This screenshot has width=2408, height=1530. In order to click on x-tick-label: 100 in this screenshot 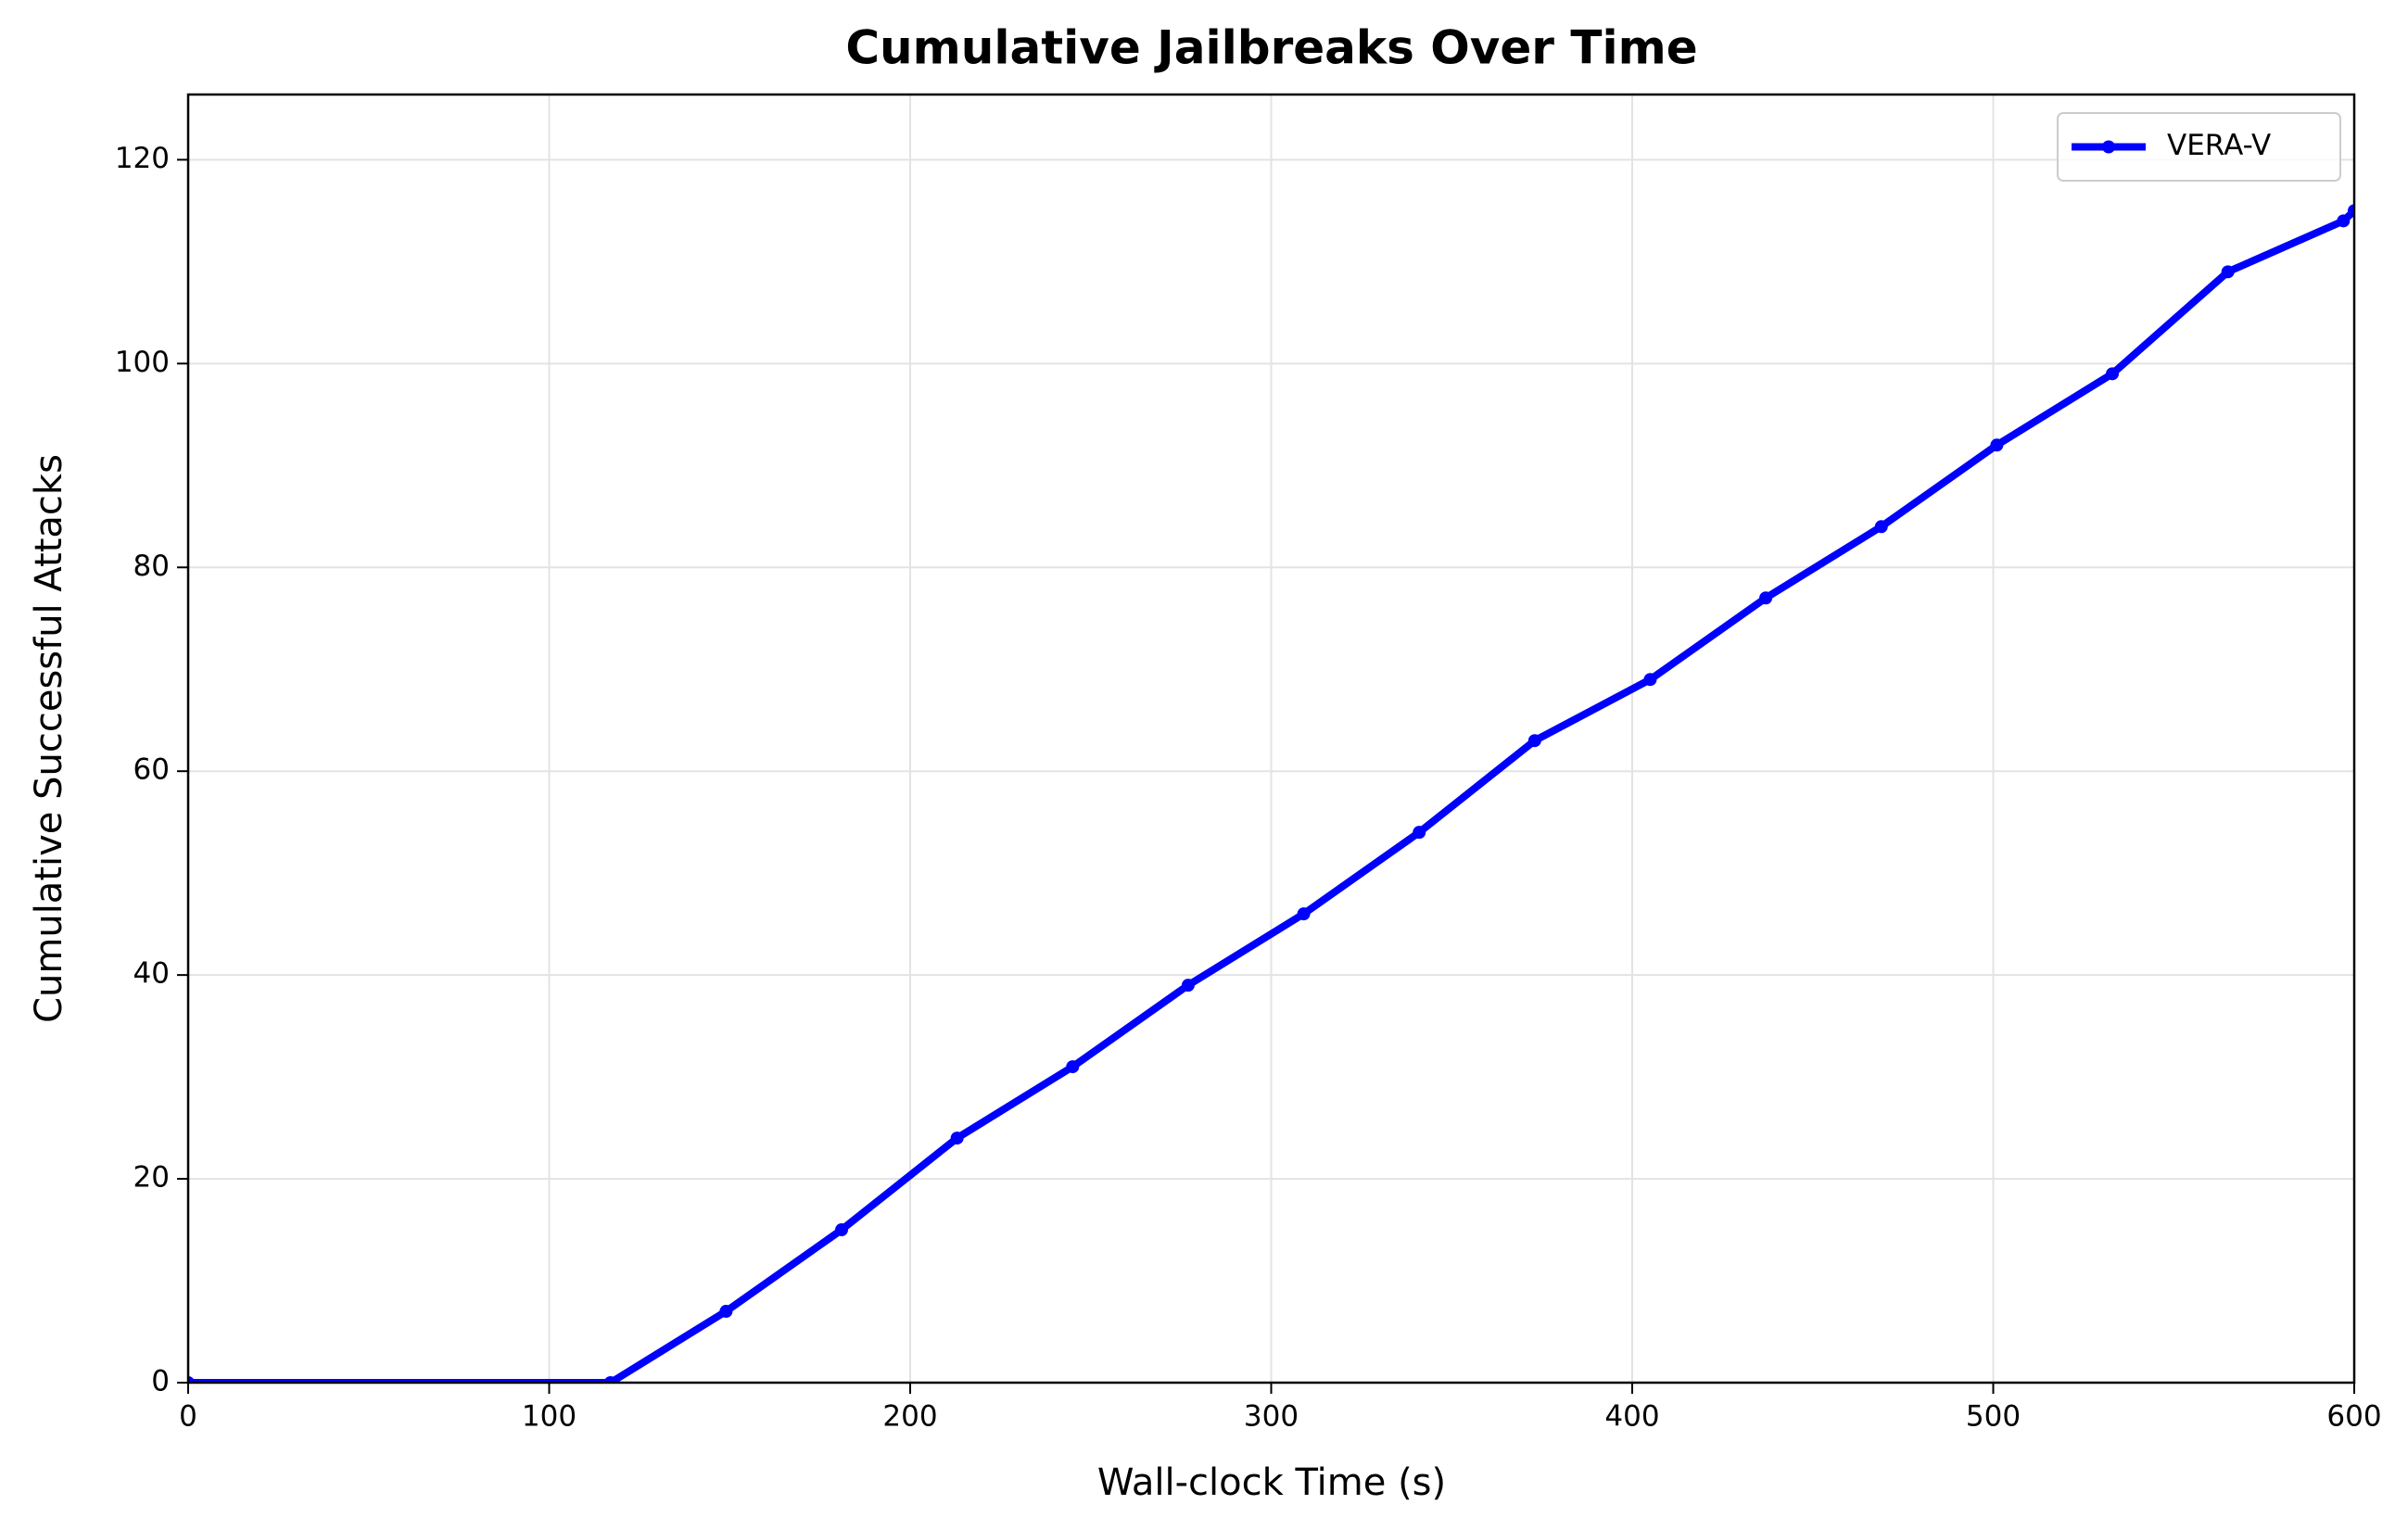, I will do `click(549, 1417)`.